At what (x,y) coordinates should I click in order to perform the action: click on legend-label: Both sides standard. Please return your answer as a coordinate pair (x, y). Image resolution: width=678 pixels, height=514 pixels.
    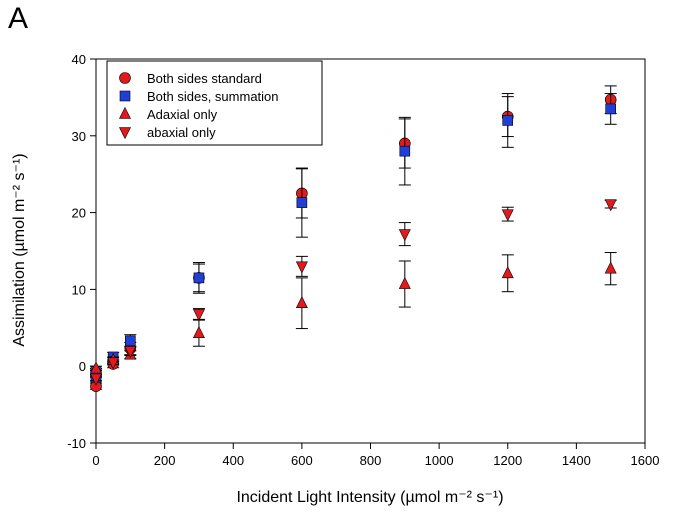
    Looking at the image, I should click on (204, 78).